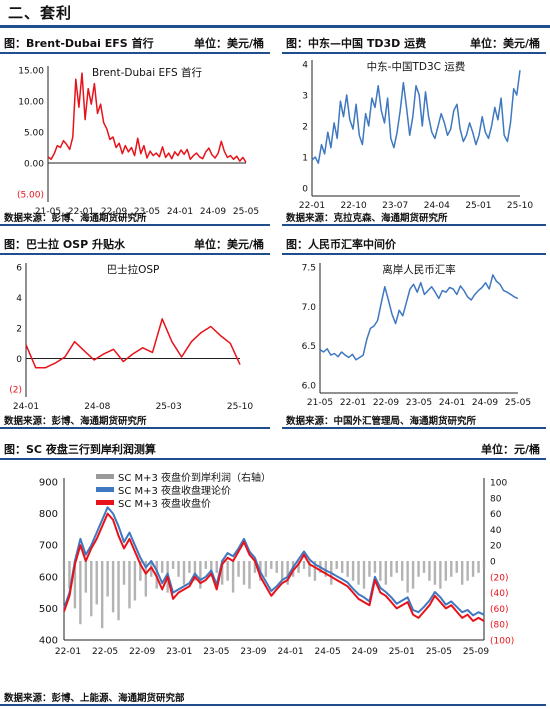 The image size is (550, 709). What do you see at coordinates (94, 698) in the screenshot?
I see `panel-source: 数据来源：彭博、上能源、海通期货研究部` at bounding box center [94, 698].